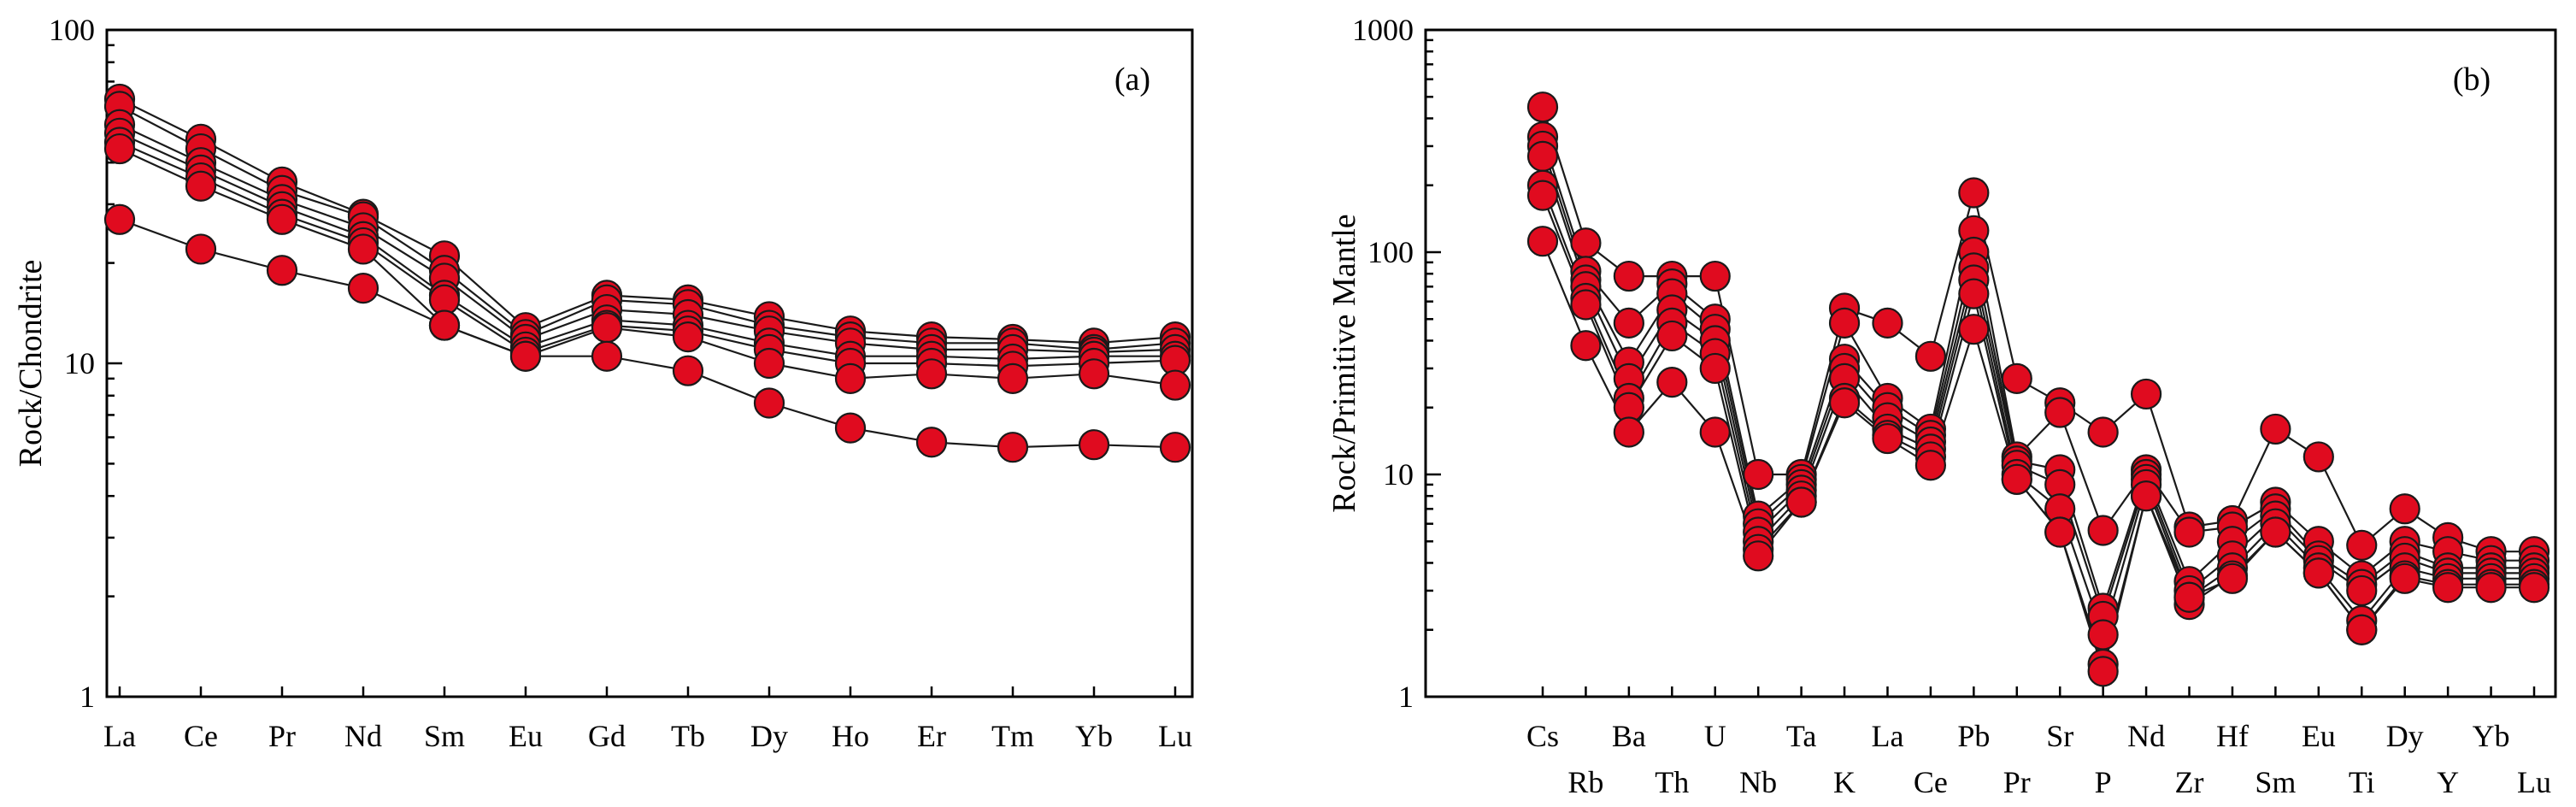 The height and width of the screenshot is (807, 2576). What do you see at coordinates (2103, 782) in the screenshot?
I see `x-tick-label-p: P` at bounding box center [2103, 782].